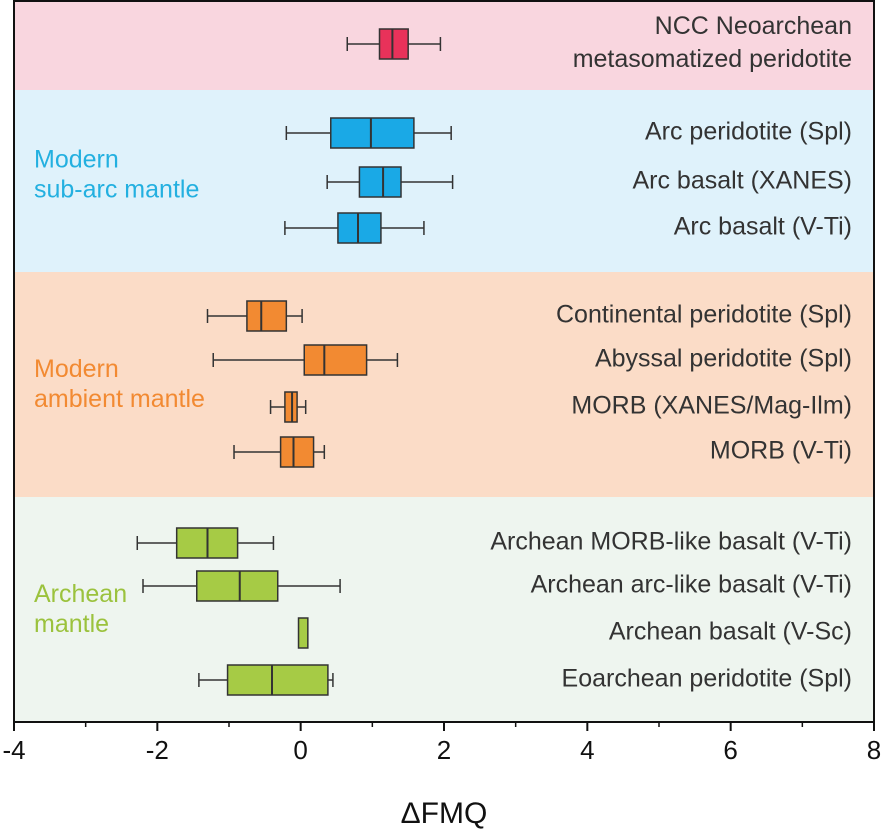 The image size is (881, 836). Describe the element at coordinates (763, 227) in the screenshot. I see `row-label: Arc basalt (V-Ti)` at that location.